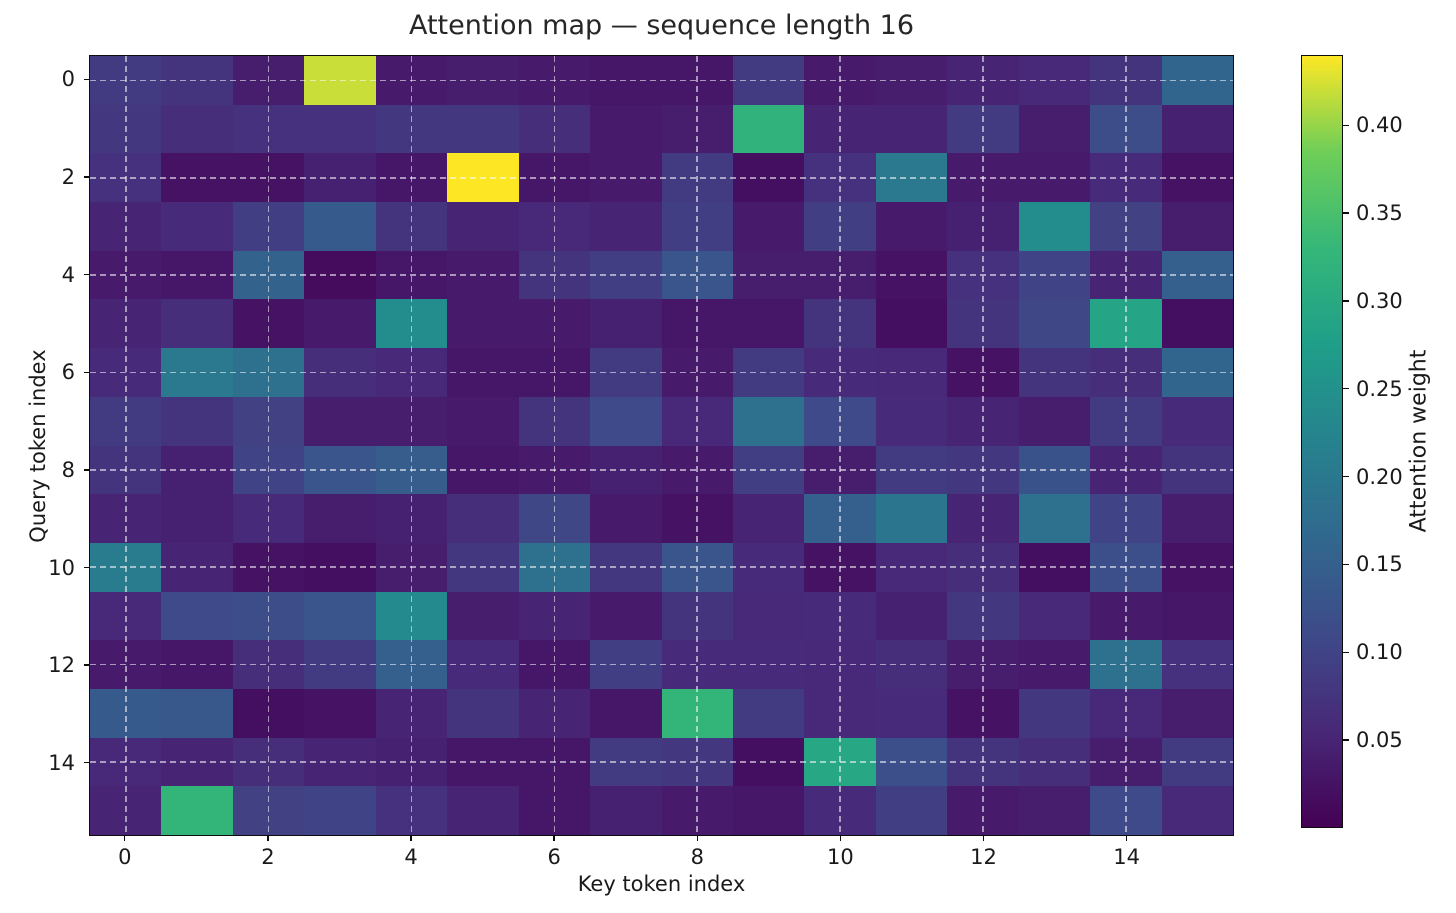  Describe the element at coordinates (1379, 300) in the screenshot. I see `colorbar-tick-label: 0.30` at that location.